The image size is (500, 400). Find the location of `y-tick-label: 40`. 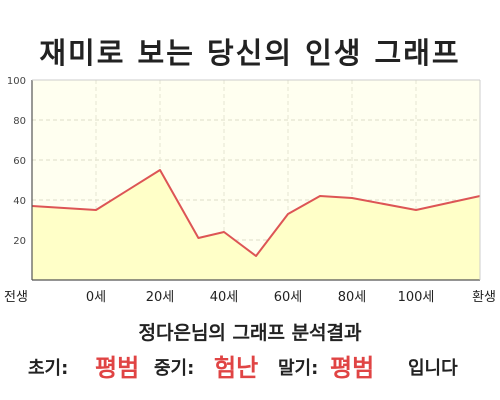

y-tick-label: 40 is located at coordinates (19, 201).